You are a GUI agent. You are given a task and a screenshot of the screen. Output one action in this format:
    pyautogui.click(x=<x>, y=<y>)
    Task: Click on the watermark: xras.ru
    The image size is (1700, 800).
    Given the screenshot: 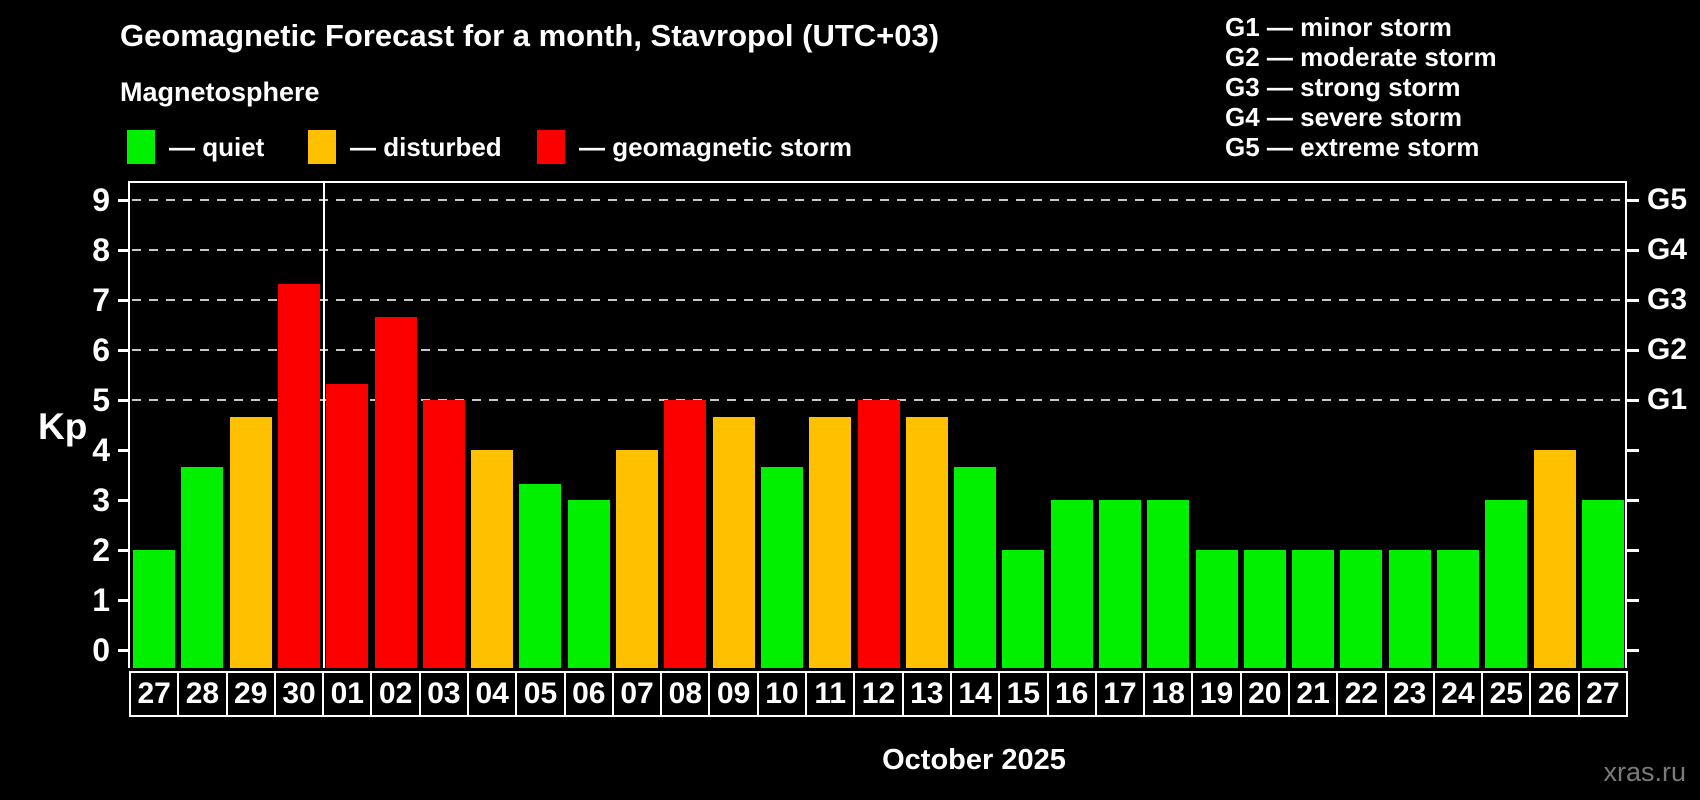 What is the action you would take?
    pyautogui.click(x=1644, y=772)
    